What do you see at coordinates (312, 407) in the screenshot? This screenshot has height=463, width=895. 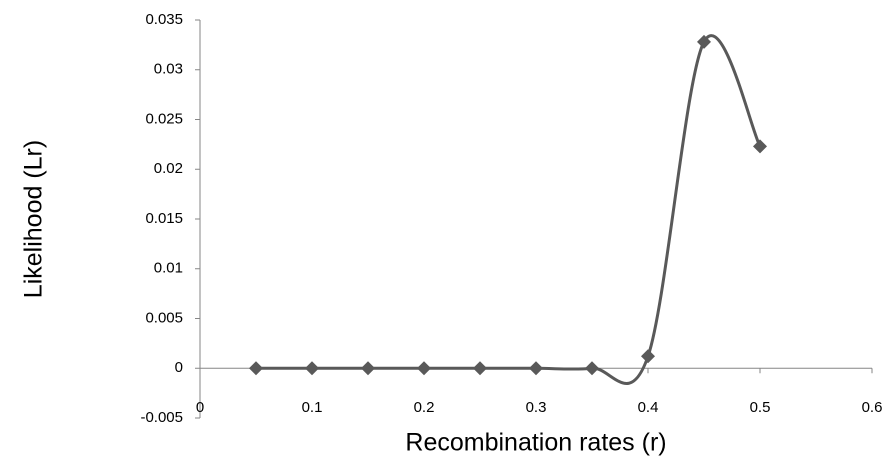 I see `x-tick-label: 0.1` at bounding box center [312, 407].